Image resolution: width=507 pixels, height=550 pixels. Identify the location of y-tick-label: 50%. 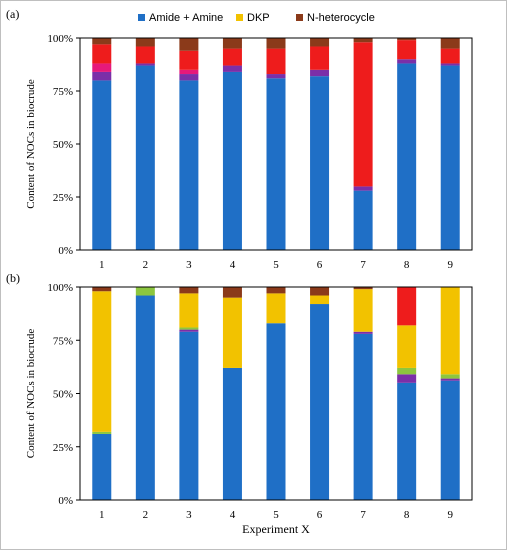
(63, 145).